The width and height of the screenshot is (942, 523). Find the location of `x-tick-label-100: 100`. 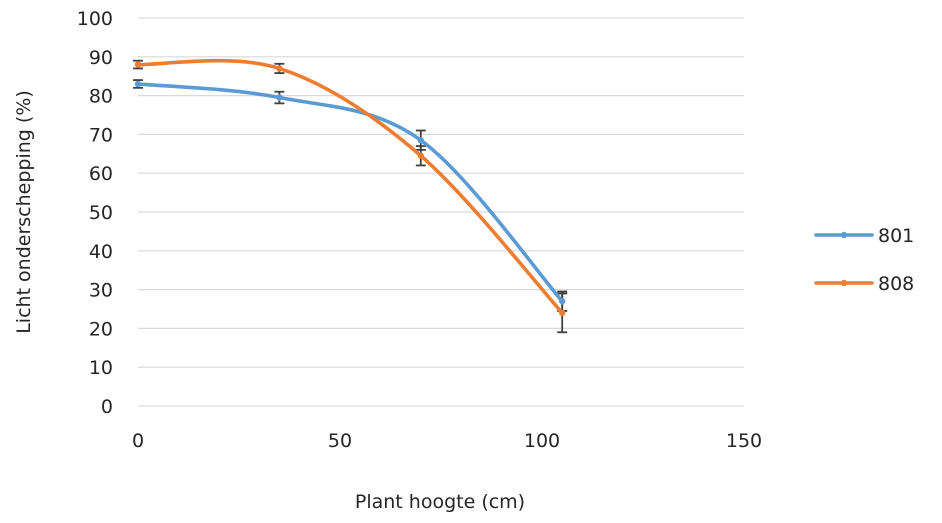

x-tick-label-100: 100 is located at coordinates (542, 441).